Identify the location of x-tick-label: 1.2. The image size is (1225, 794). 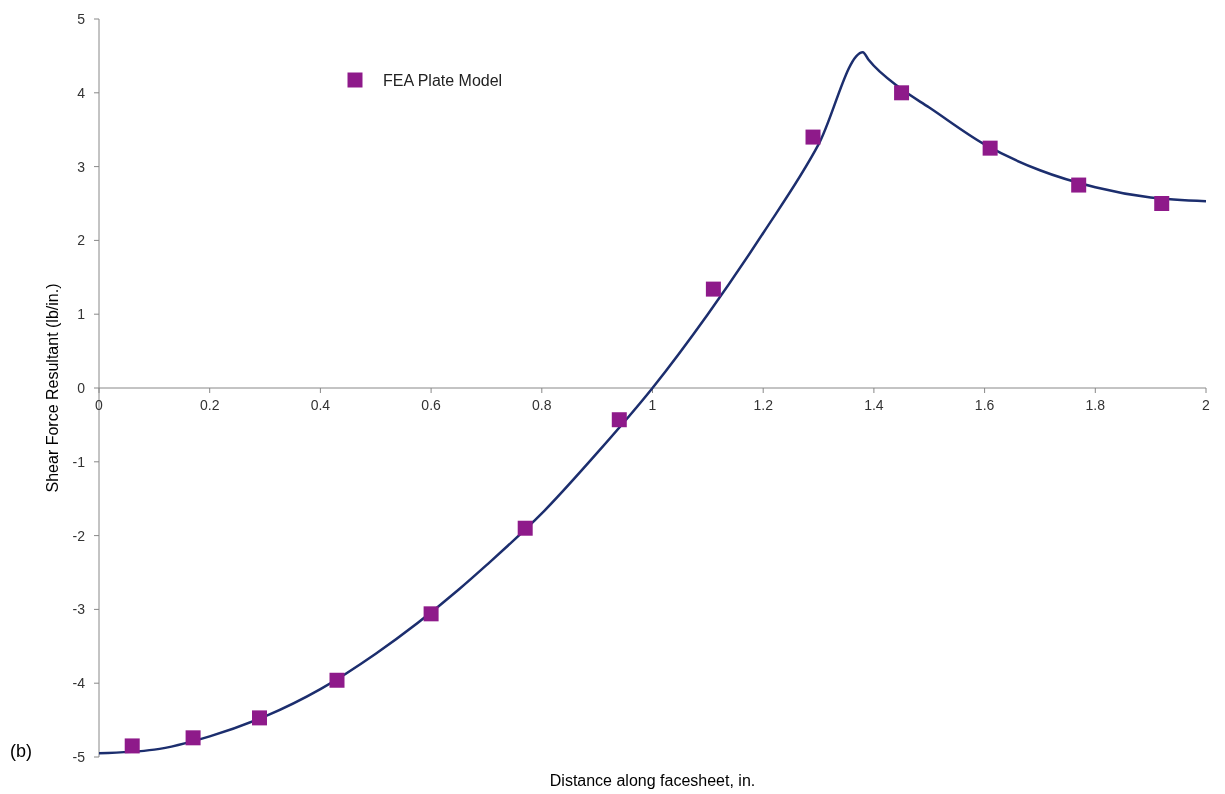
(763, 405).